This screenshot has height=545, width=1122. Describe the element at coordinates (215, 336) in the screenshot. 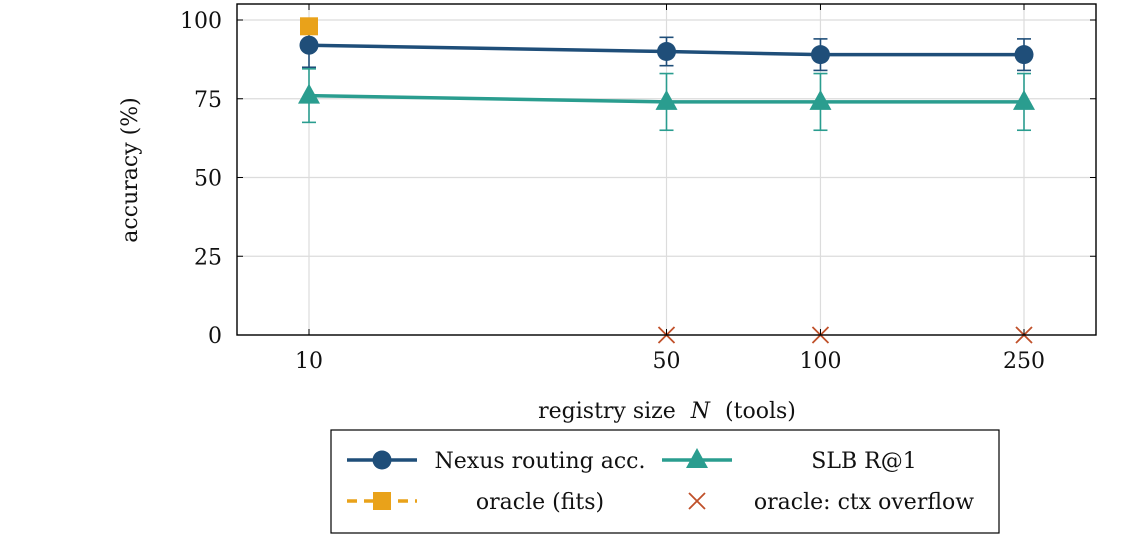

I see `y-tick-label: 0` at that location.